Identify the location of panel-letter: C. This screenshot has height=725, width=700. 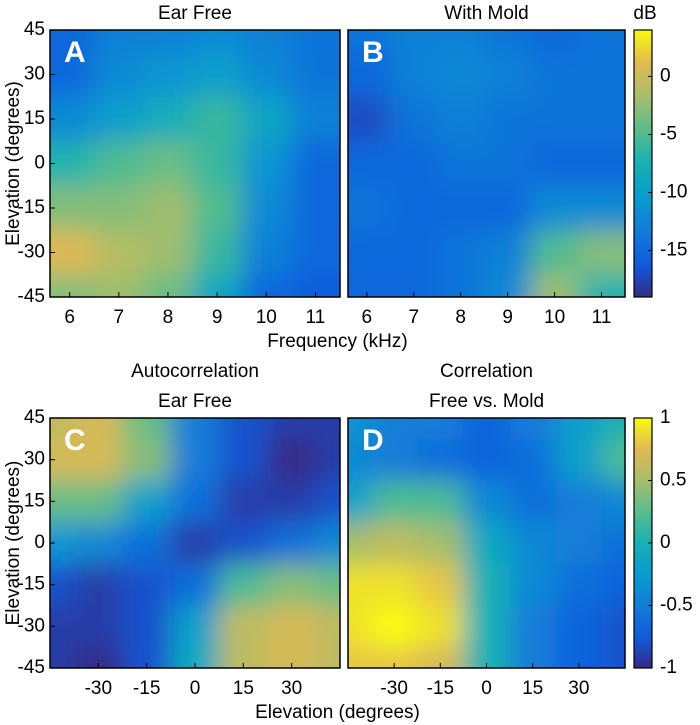
(75, 440).